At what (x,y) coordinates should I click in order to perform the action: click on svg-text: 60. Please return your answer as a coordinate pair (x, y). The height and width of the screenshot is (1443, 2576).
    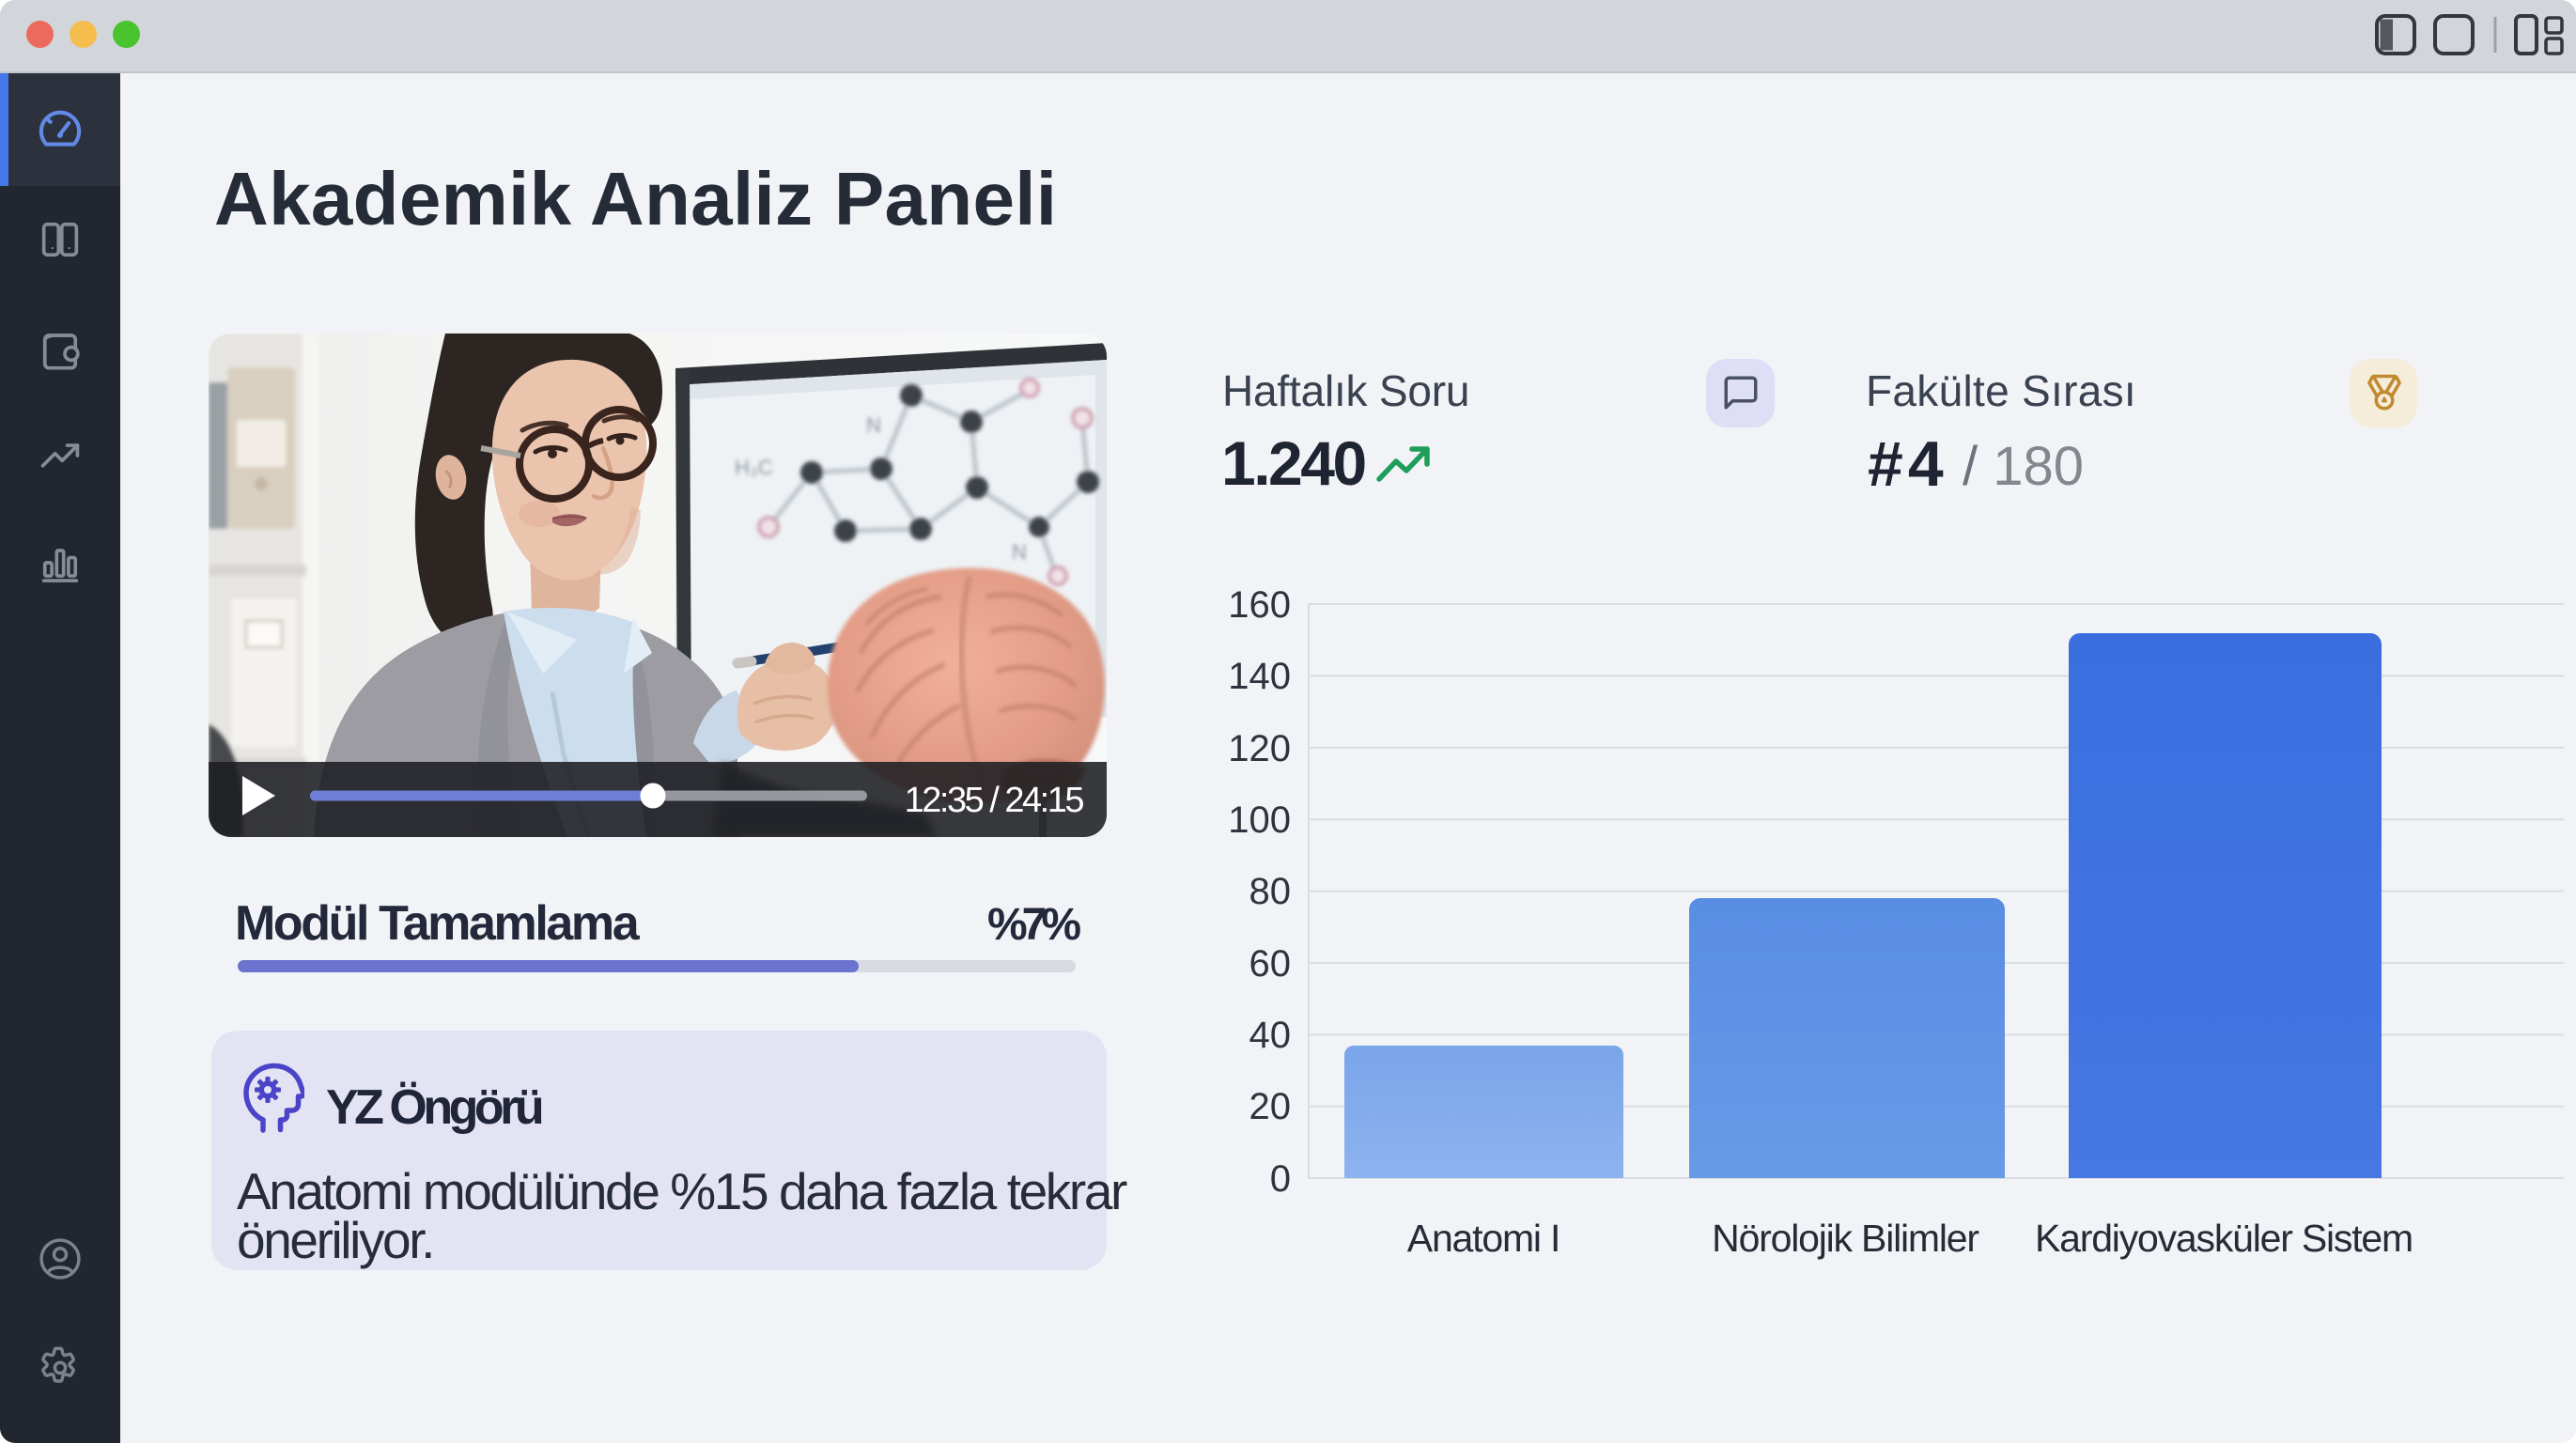
    Looking at the image, I should click on (1270, 964).